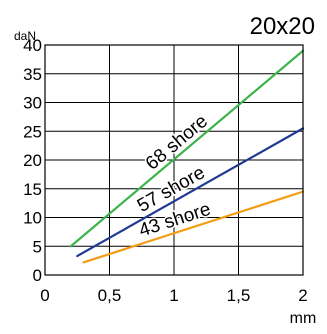  I want to click on y-tick-label-5: 25, so click(32, 131).